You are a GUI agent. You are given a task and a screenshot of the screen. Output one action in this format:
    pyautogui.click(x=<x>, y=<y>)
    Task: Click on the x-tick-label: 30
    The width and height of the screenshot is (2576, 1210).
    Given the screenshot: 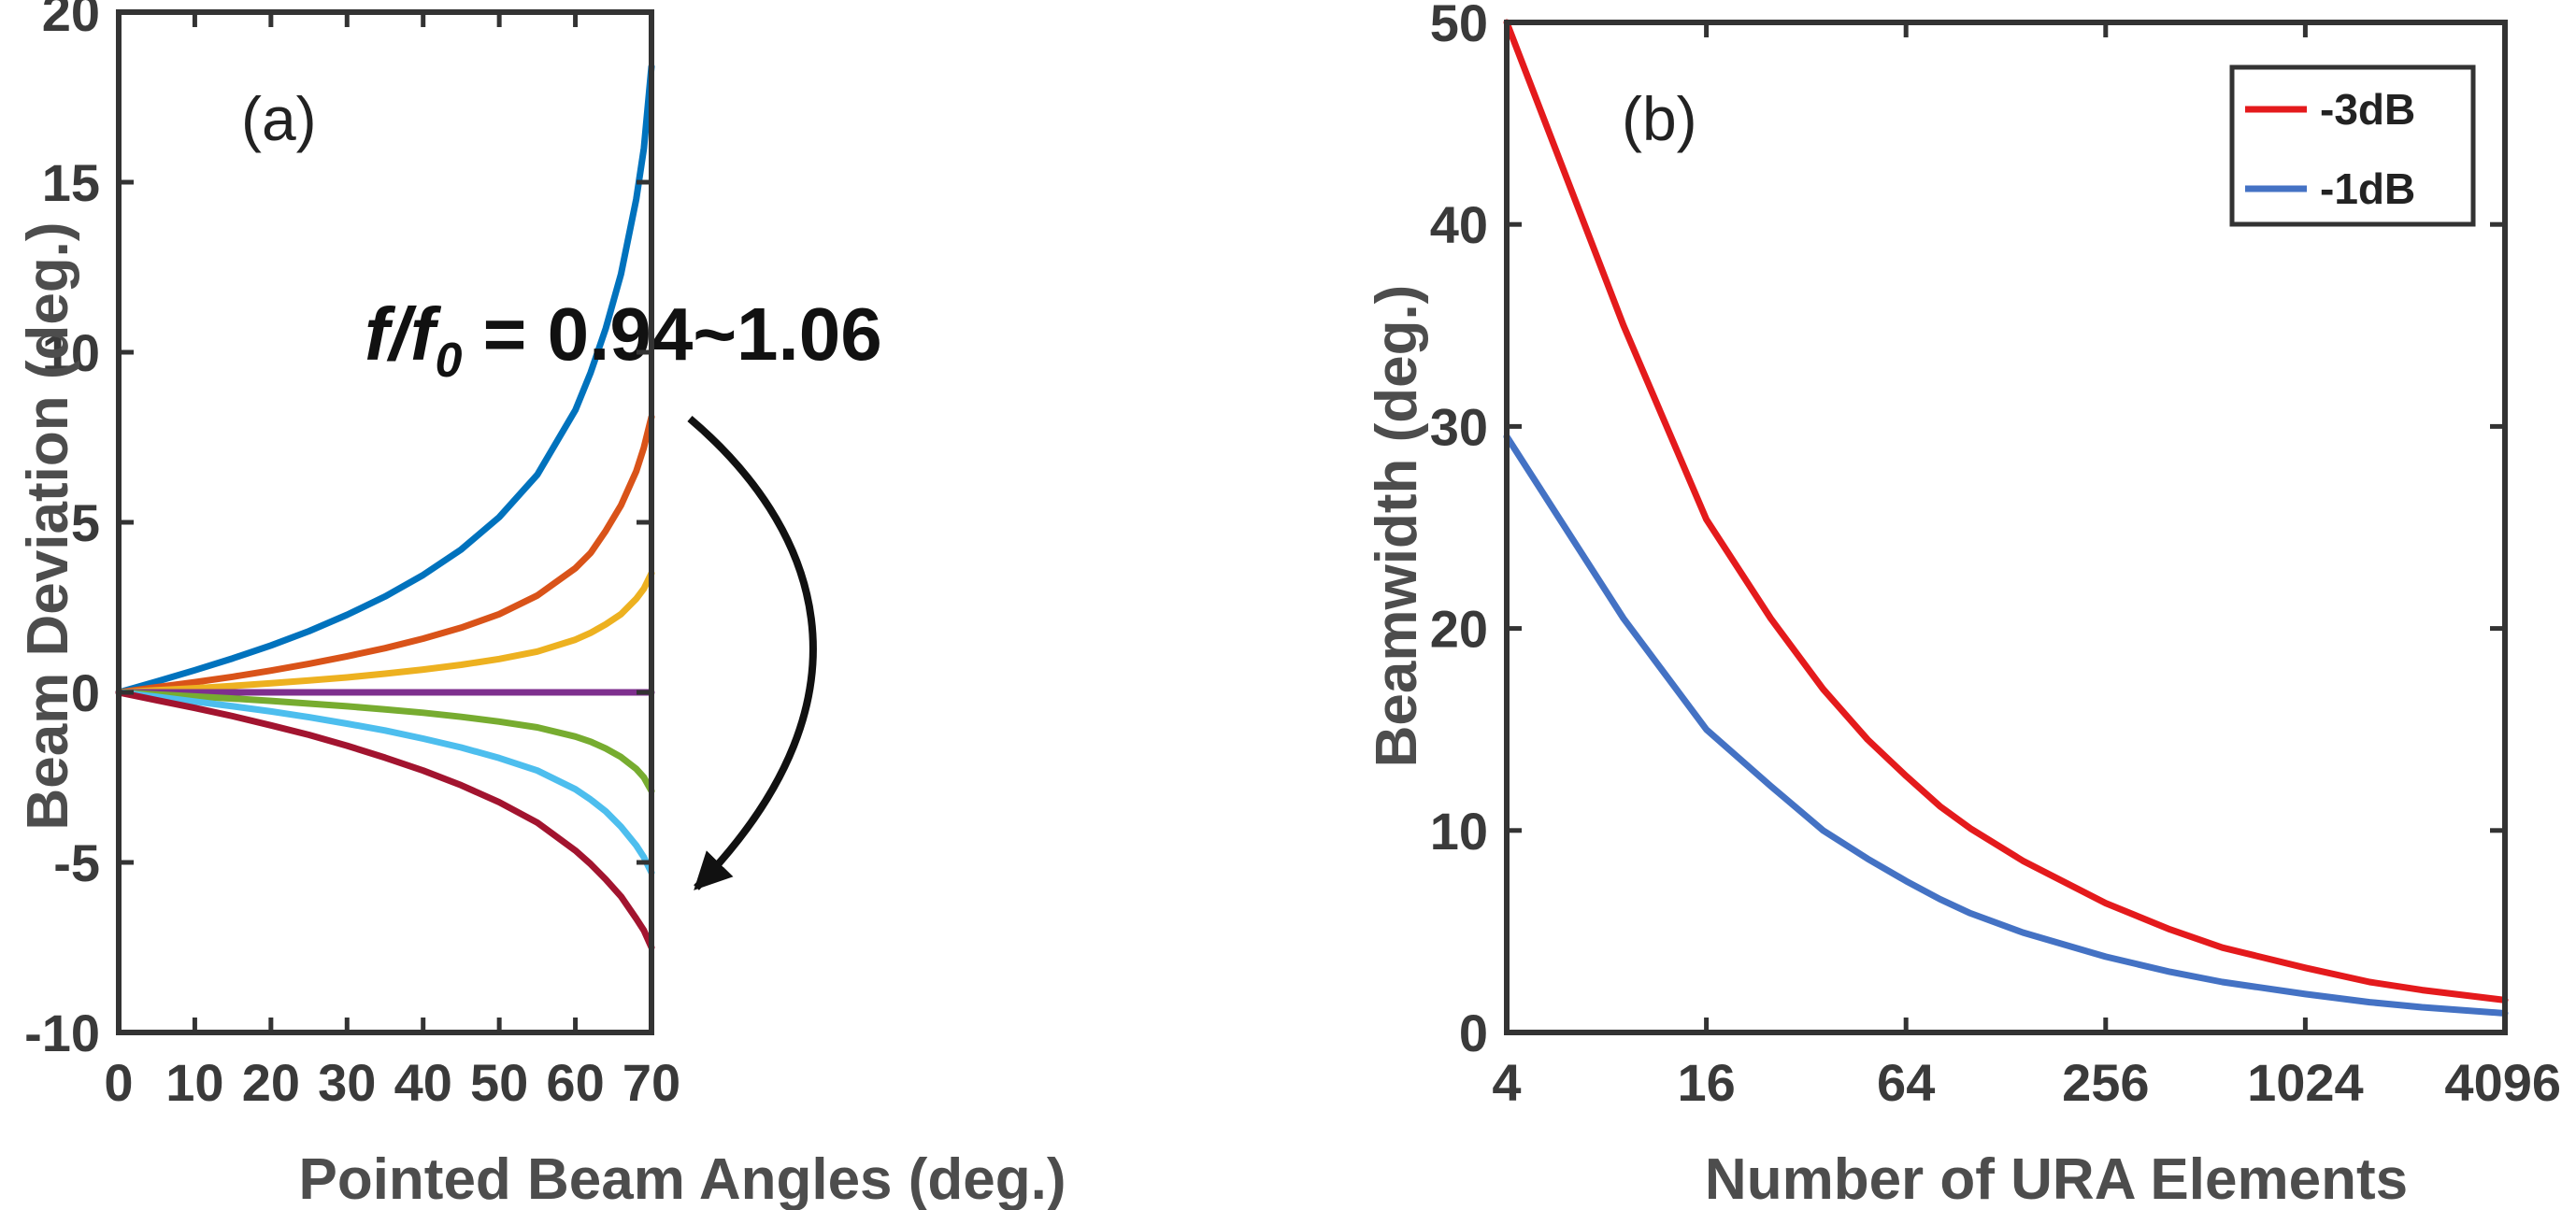 What is the action you would take?
    pyautogui.click(x=347, y=1083)
    